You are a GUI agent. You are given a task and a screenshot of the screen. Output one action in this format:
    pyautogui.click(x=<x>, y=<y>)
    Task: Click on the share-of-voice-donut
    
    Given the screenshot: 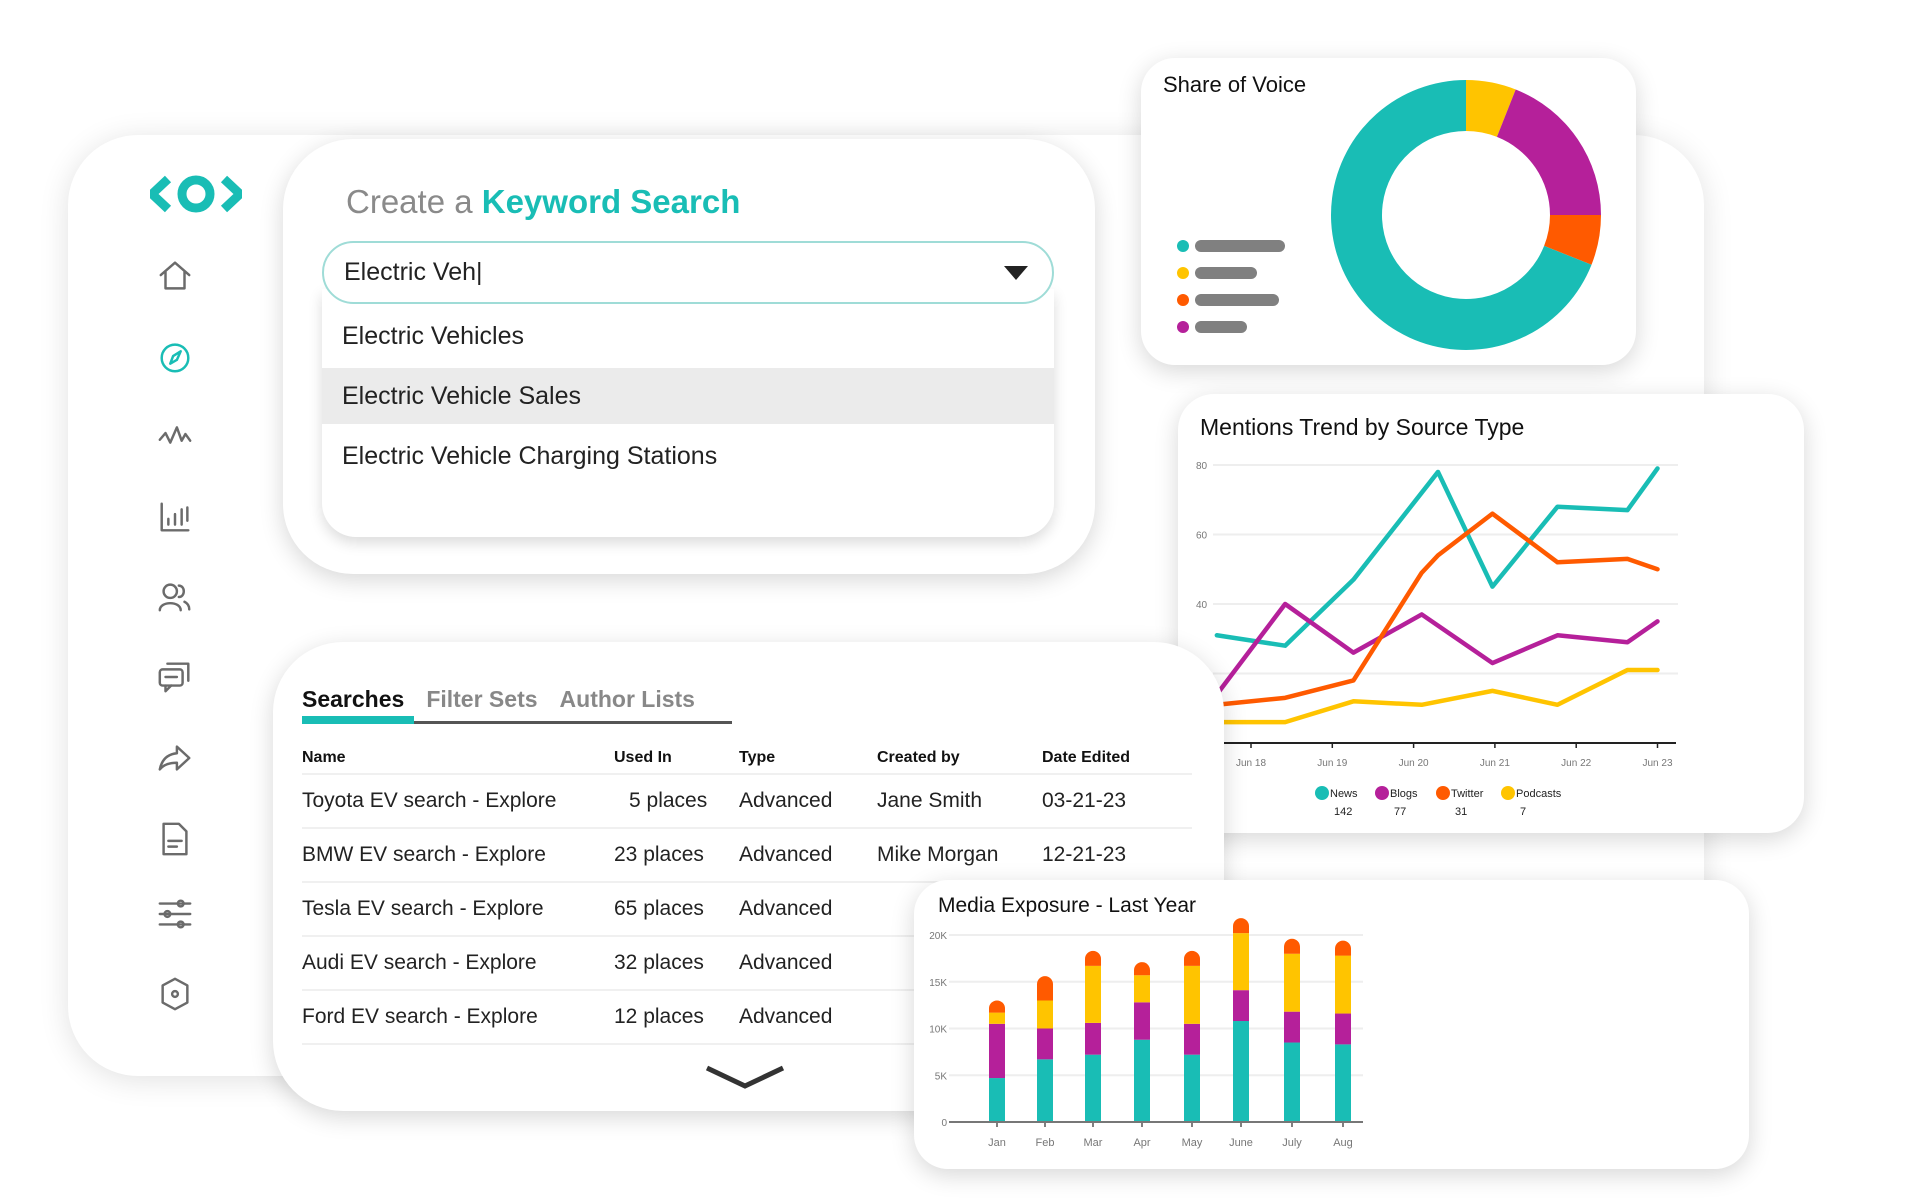 What is the action you would take?
    pyautogui.click(x=1389, y=215)
    